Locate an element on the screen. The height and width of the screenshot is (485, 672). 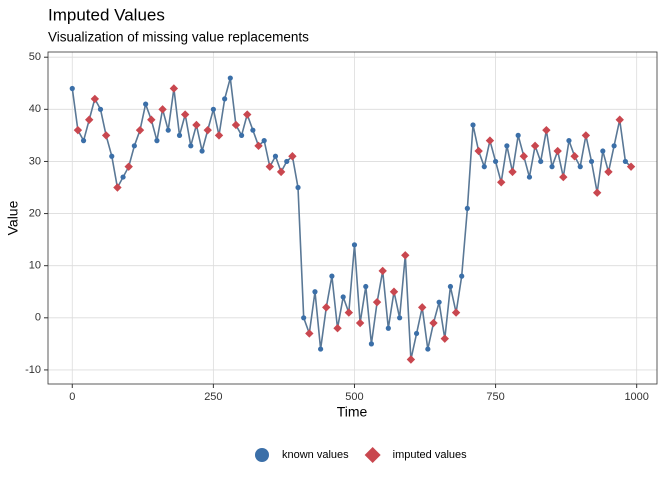
y-tick-label: 50 is located at coordinates (35, 57).